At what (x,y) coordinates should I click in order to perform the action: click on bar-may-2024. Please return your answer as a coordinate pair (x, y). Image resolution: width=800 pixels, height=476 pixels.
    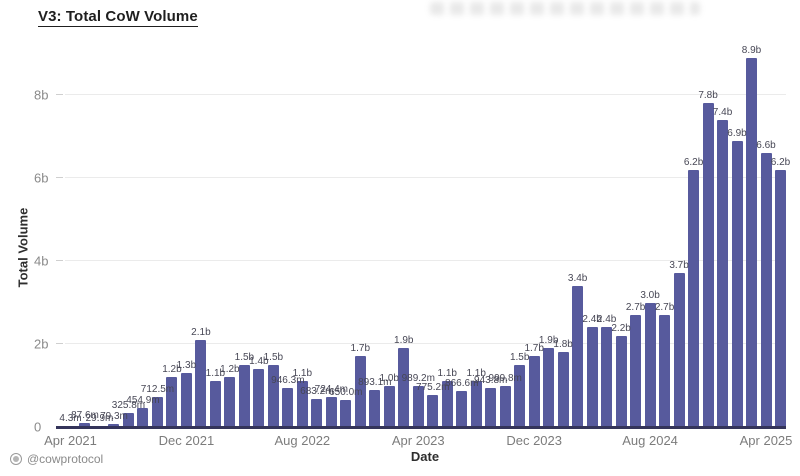
    Looking at the image, I should click on (607, 377).